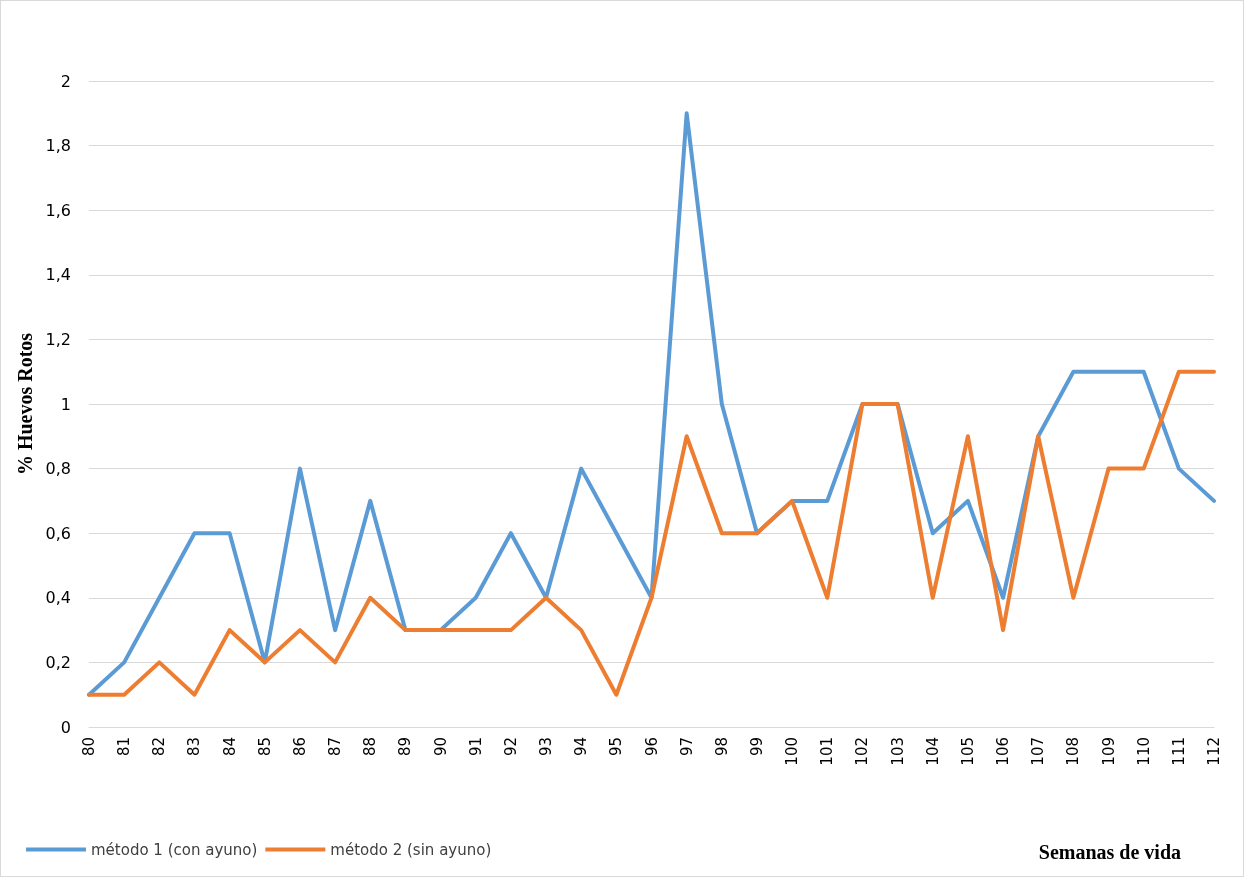 This screenshot has height=877, width=1244. Describe the element at coordinates (229, 747) in the screenshot. I see `x-tick-label: 84` at that location.